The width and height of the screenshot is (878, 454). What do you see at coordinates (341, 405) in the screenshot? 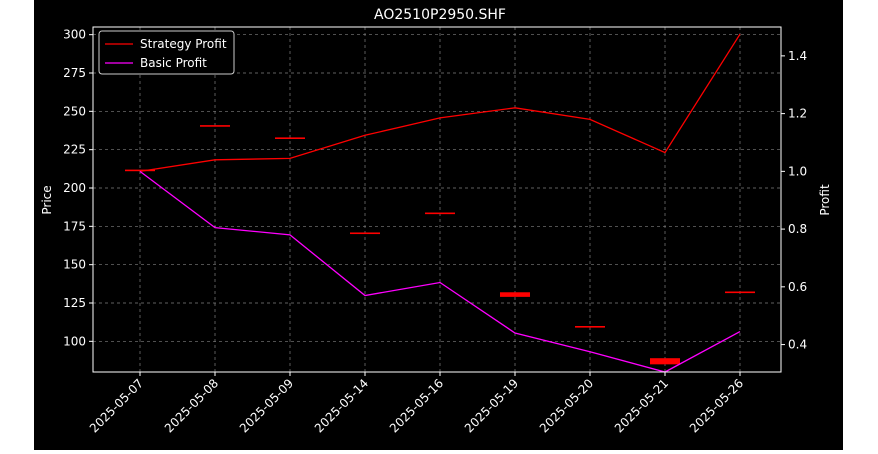
I see `x-tick-label: 2025-05-14` at bounding box center [341, 405].